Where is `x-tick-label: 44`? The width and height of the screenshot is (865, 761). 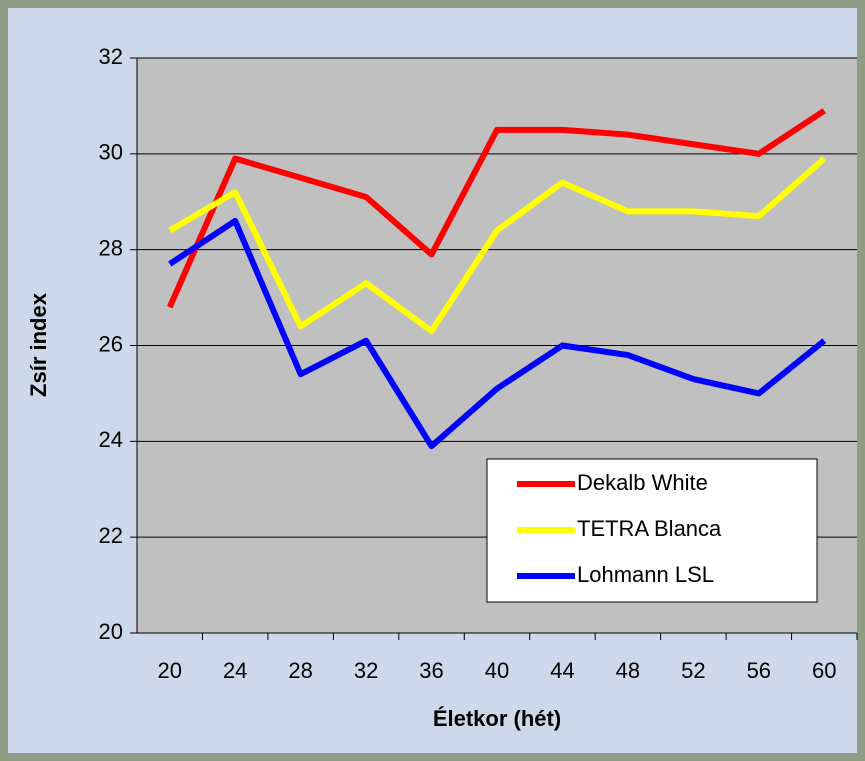
x-tick-label: 44 is located at coordinates (562, 670).